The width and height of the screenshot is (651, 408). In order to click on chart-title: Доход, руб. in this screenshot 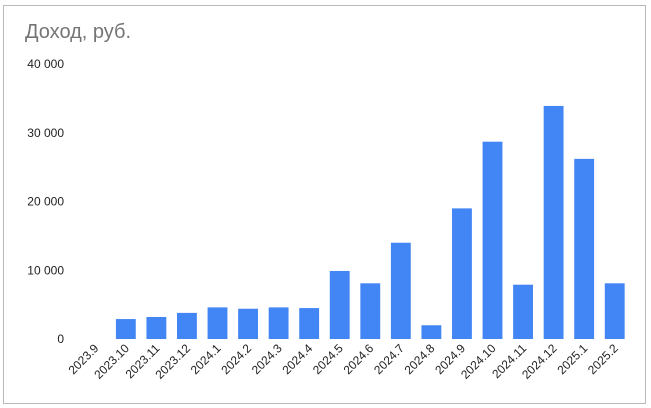, I will do `click(78, 32)`.